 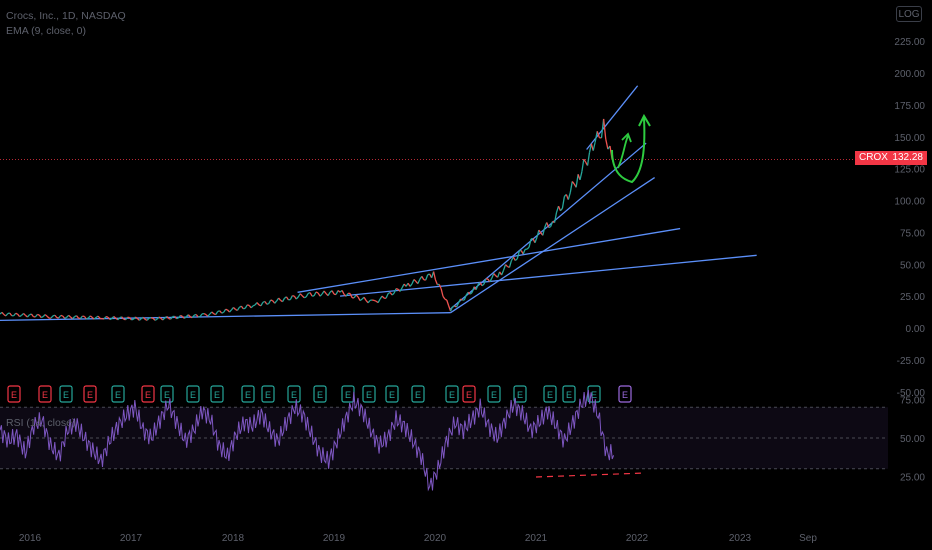 What do you see at coordinates (909, 14) in the screenshot?
I see `log-scale-button: LOG` at bounding box center [909, 14].